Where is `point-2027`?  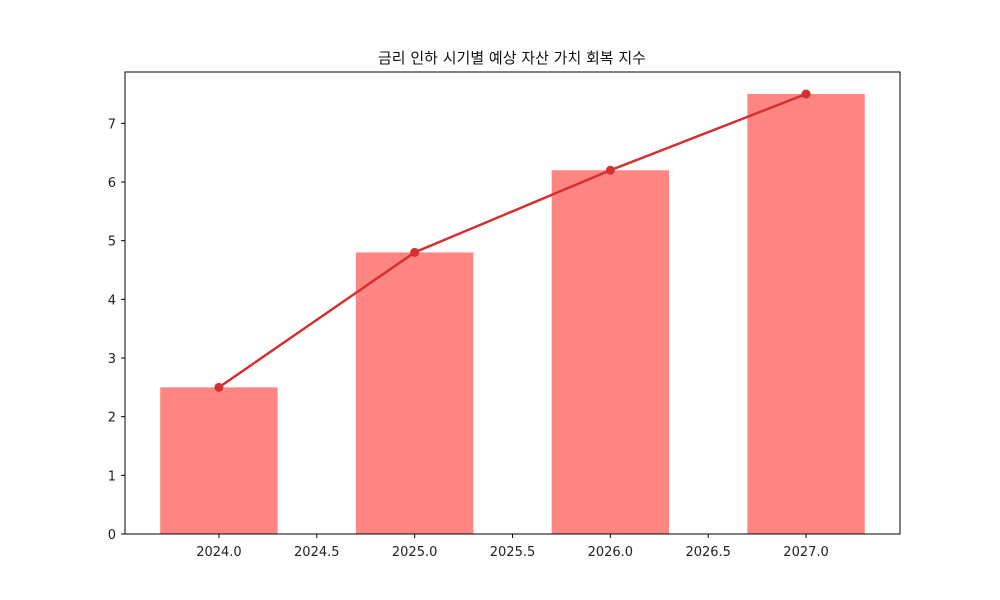 point-2027 is located at coordinates (806, 94).